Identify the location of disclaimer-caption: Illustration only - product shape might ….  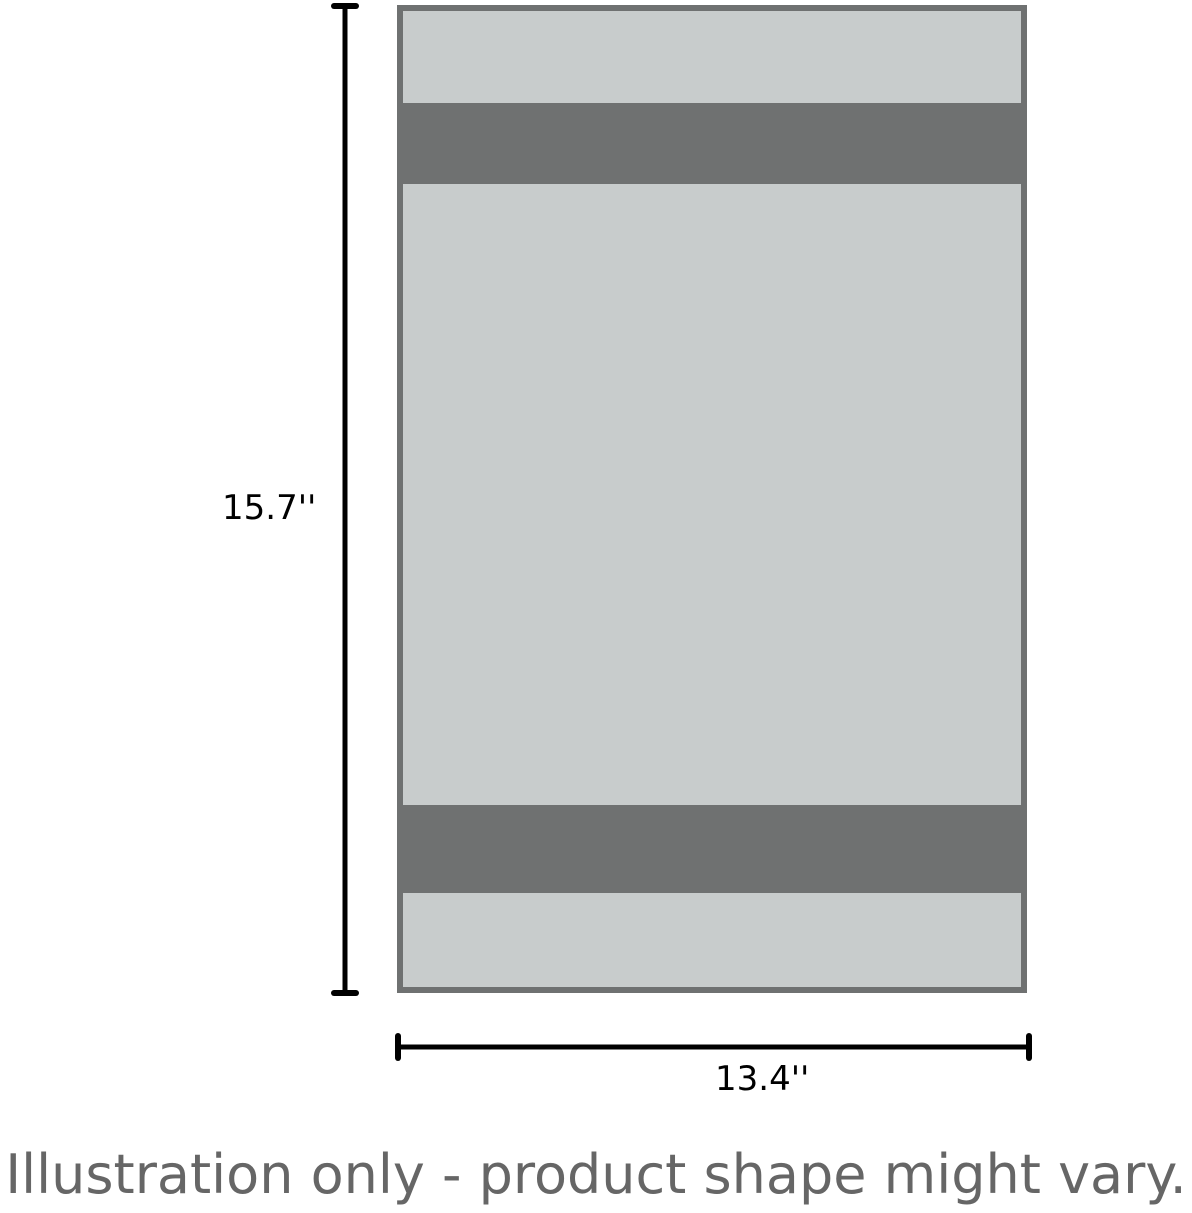
(596, 1174).